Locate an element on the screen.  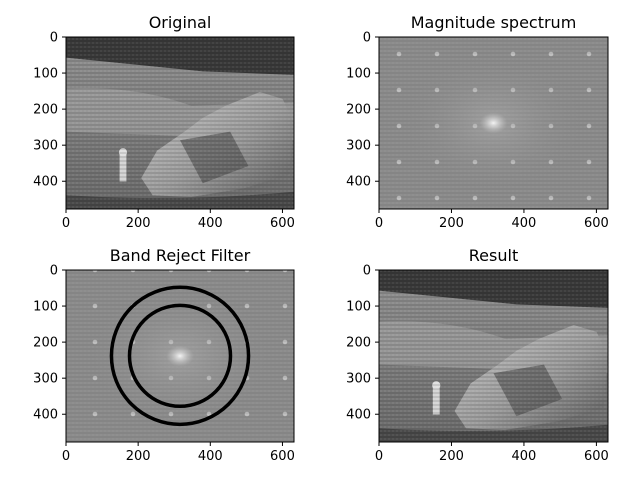
subplot-title: Original is located at coordinates (180, 22).